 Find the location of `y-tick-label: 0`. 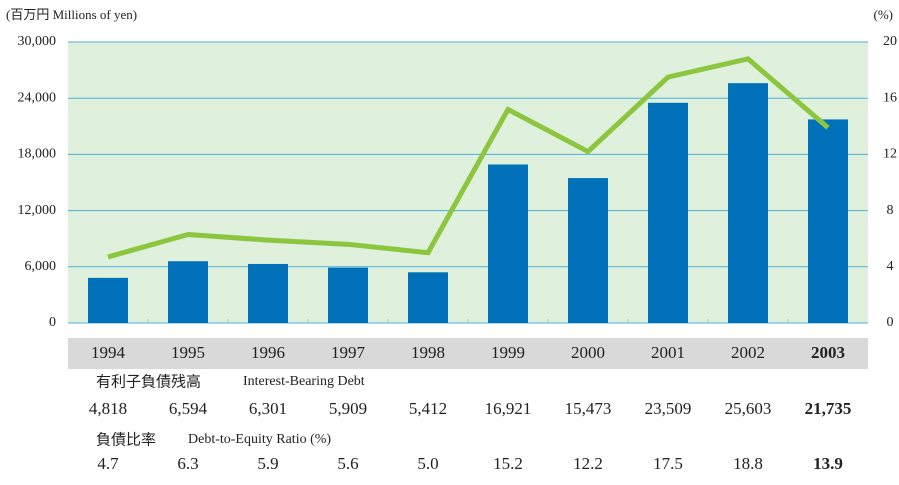

y-tick-label: 0 is located at coordinates (52, 322).